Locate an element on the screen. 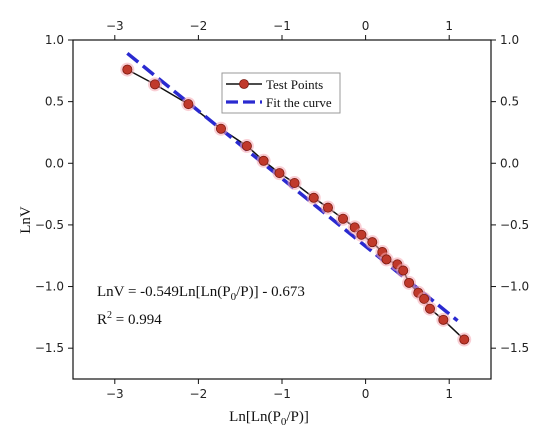  x-tick-label-top: −1 is located at coordinates (282, 26).